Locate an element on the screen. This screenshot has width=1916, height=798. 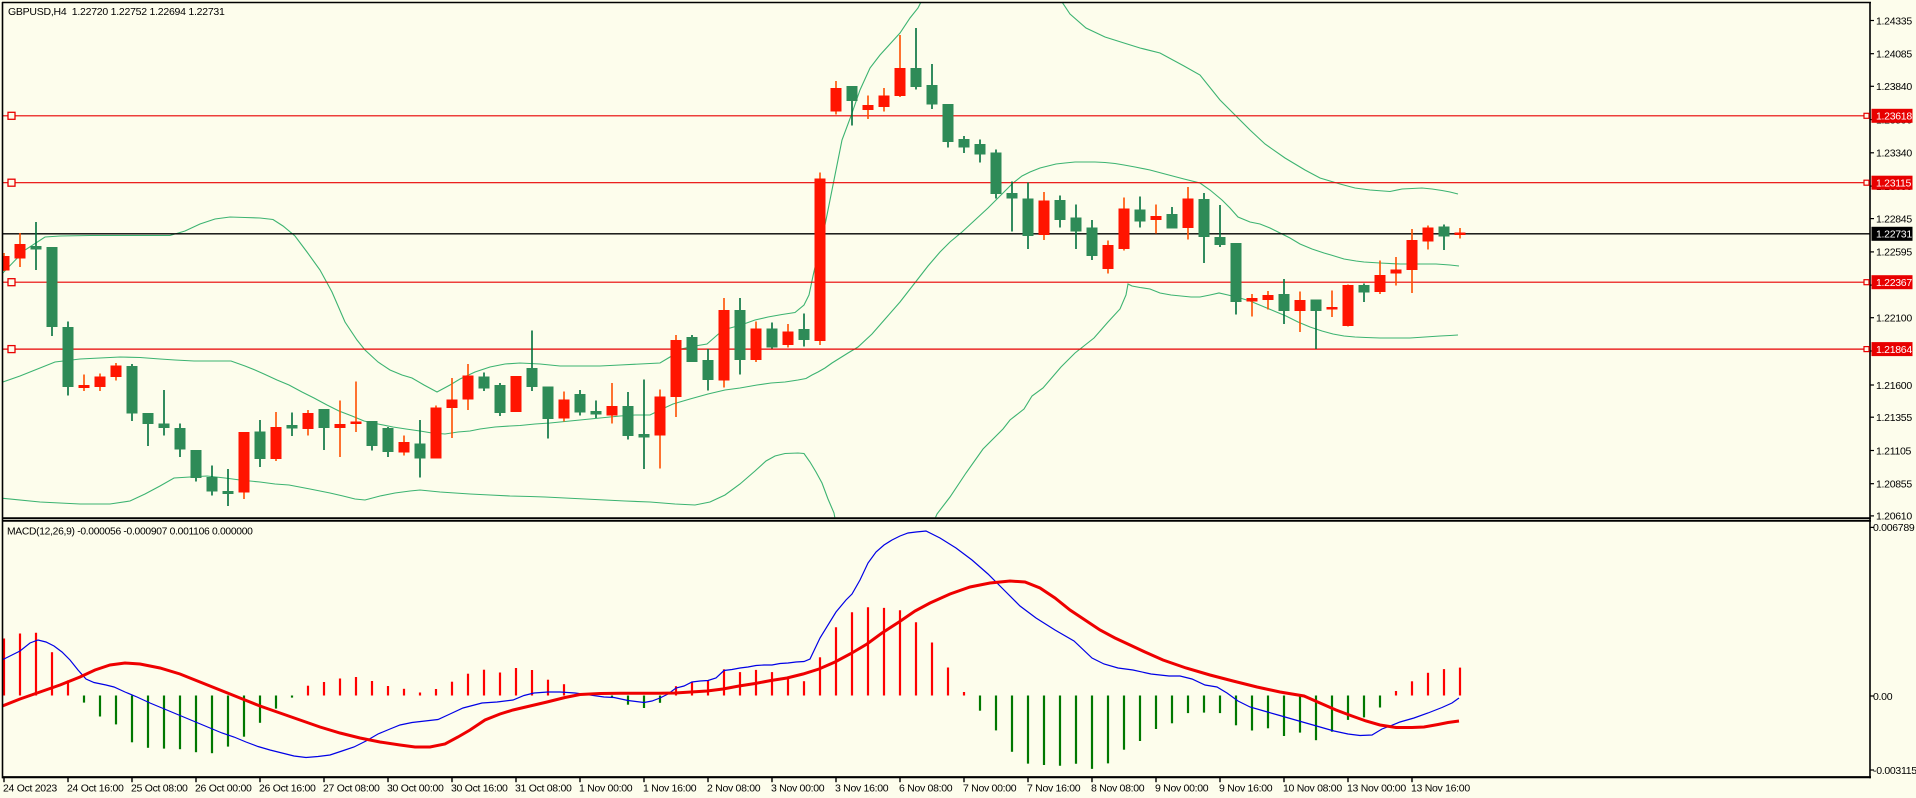
svg-text: 1.22367 is located at coordinates (1894, 283).